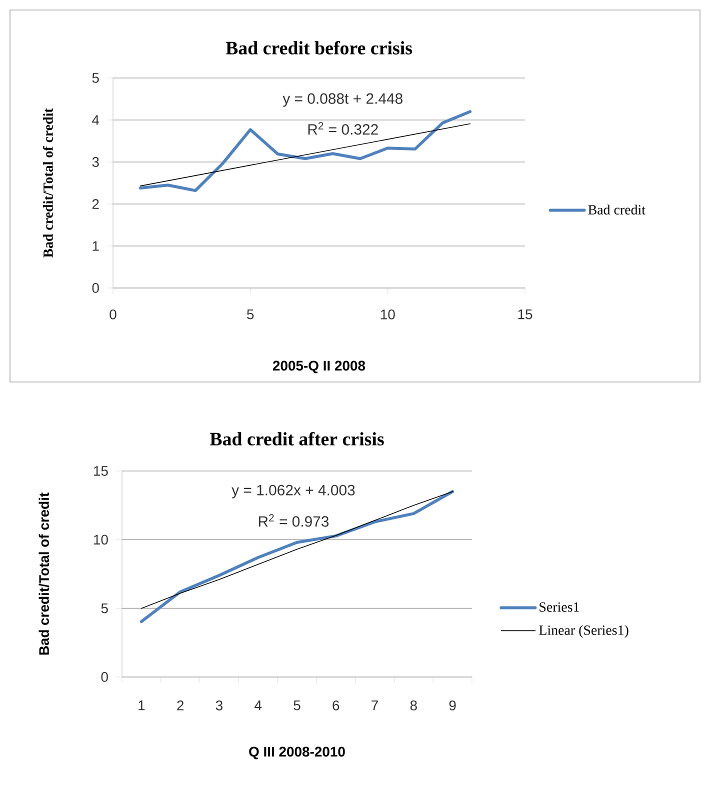 This screenshot has width=706, height=789. What do you see at coordinates (95, 246) in the screenshot?
I see `y-tick-label: 1` at bounding box center [95, 246].